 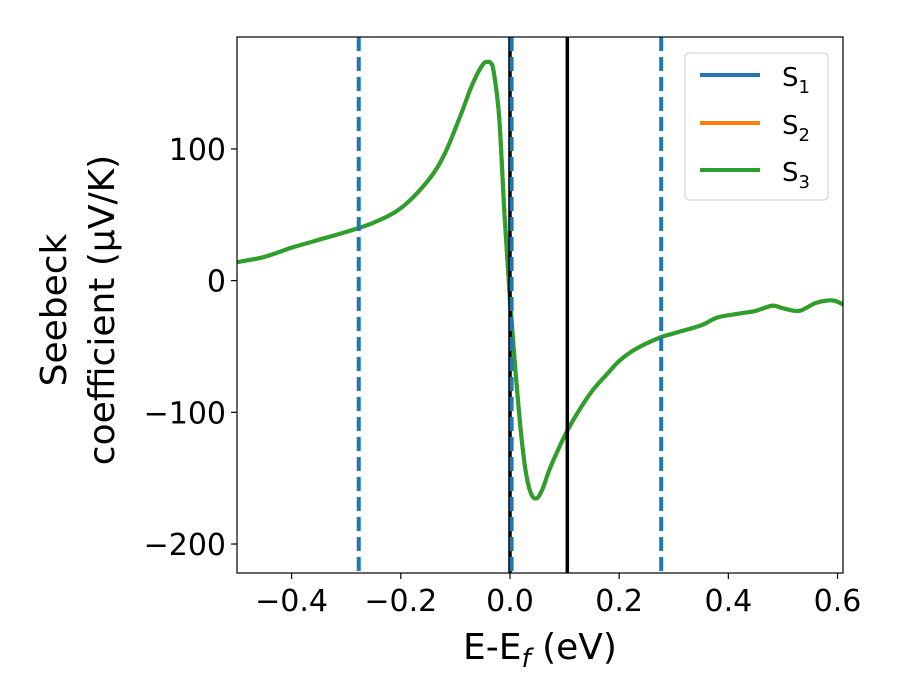 I want to click on legend-label-s1-main: S, so click(x=790, y=78).